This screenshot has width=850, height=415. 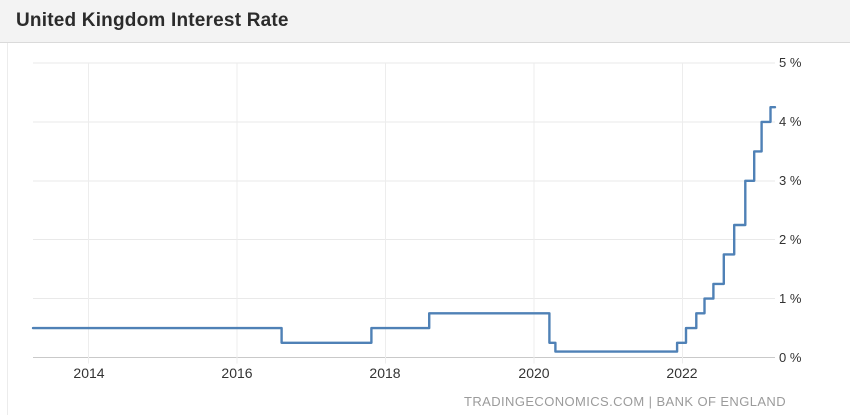 What do you see at coordinates (790, 62) in the screenshot?
I see `y-tick-label-5: 5 %` at bounding box center [790, 62].